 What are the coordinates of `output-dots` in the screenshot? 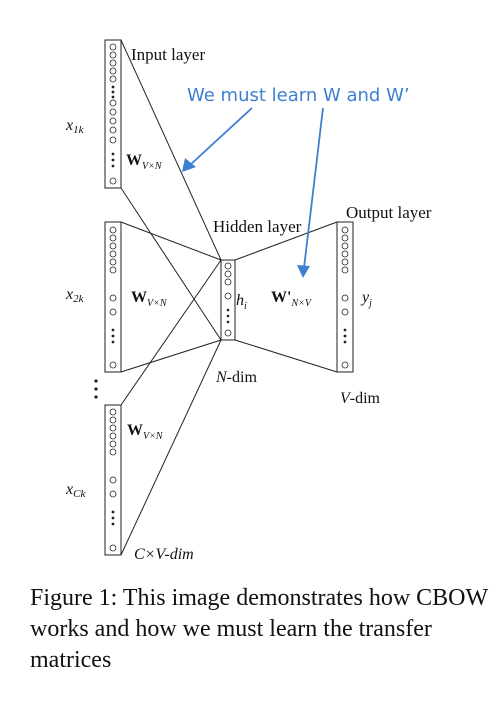 It's located at (345, 336).